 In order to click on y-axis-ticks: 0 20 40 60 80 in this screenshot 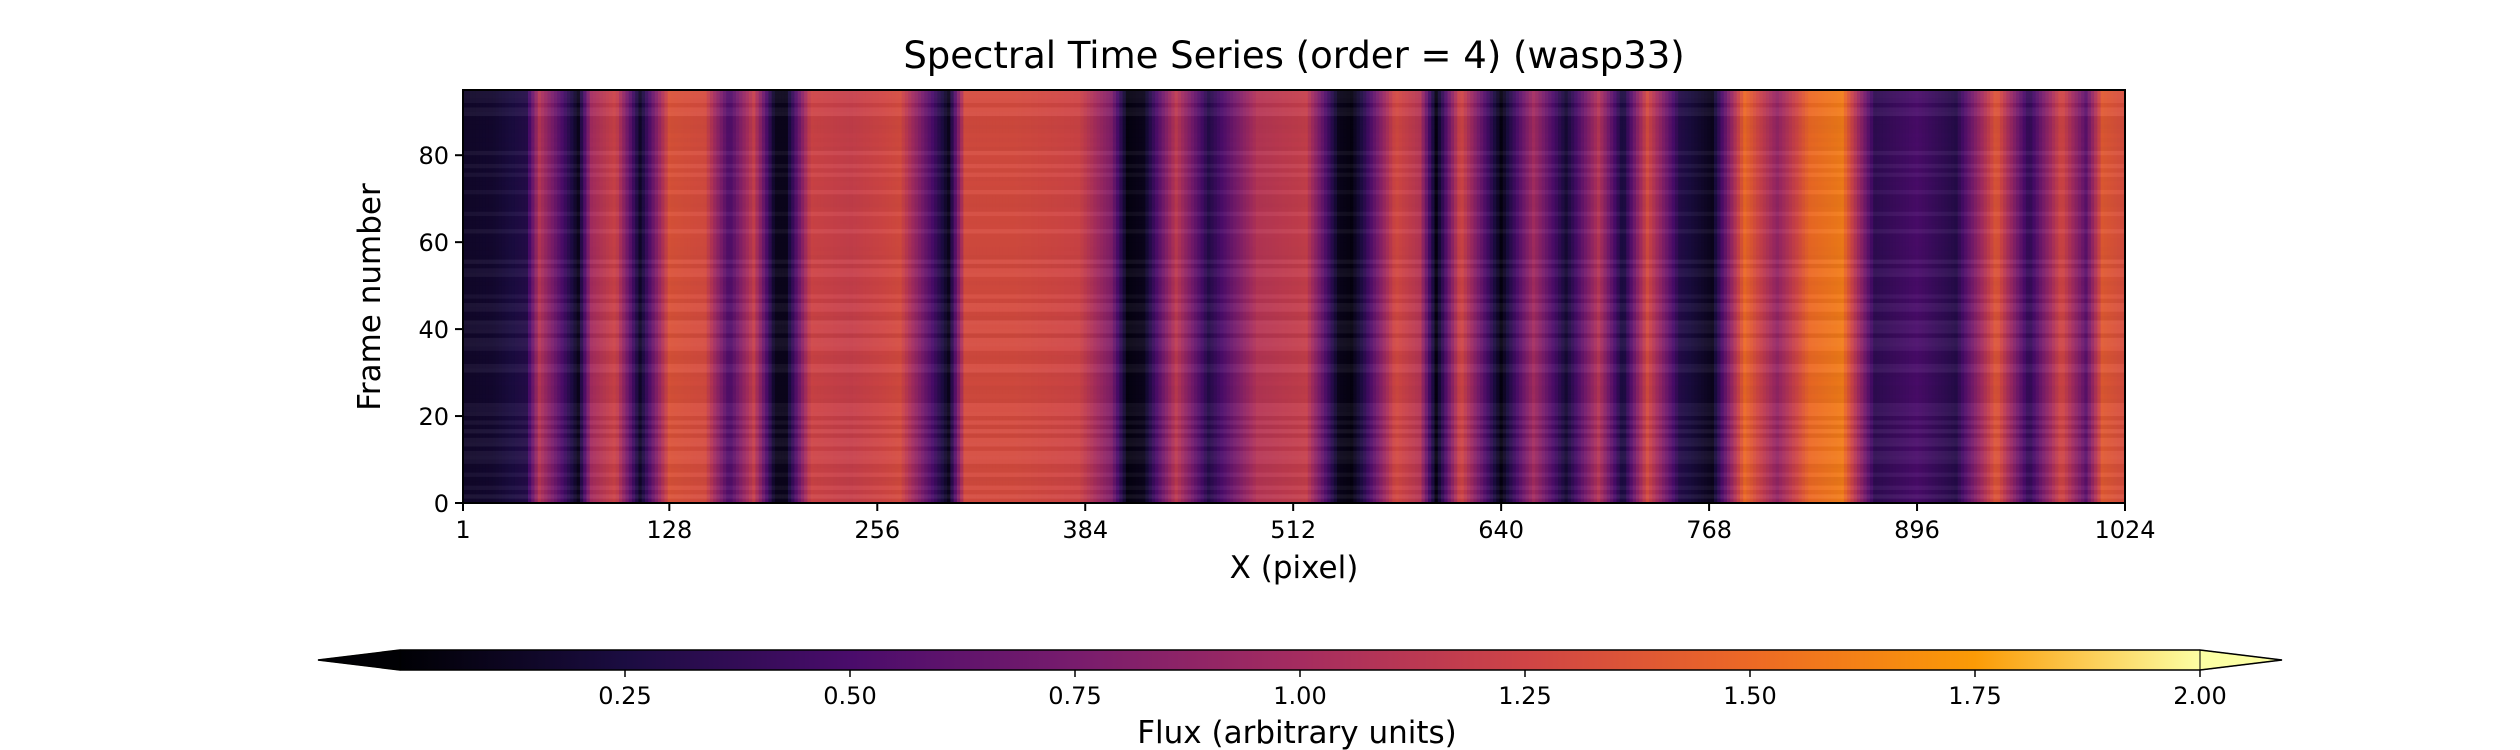, I will do `click(440, 330)`.